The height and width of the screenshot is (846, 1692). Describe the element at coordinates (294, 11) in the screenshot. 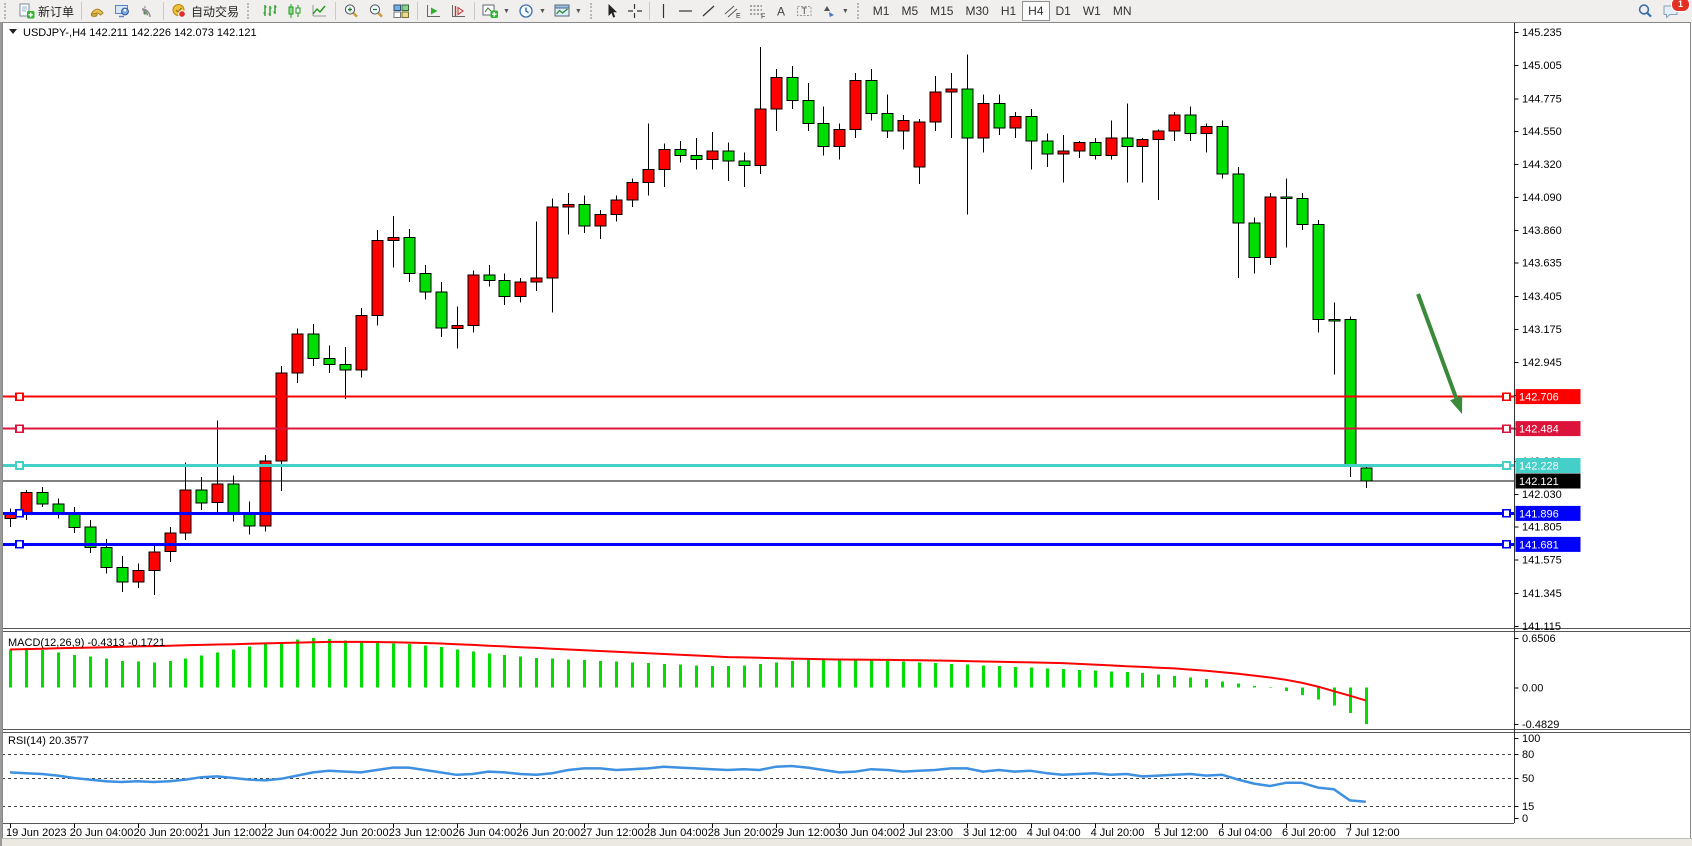

I see `candlestick-button` at that location.